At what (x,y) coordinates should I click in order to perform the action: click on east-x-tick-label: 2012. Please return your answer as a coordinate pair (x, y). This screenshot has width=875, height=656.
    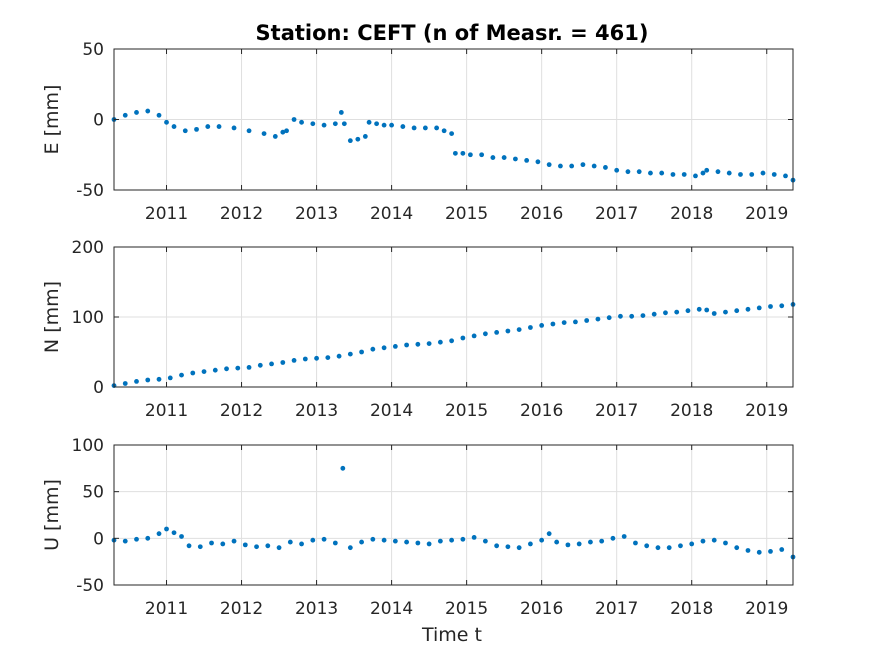
    Looking at the image, I should click on (241, 214).